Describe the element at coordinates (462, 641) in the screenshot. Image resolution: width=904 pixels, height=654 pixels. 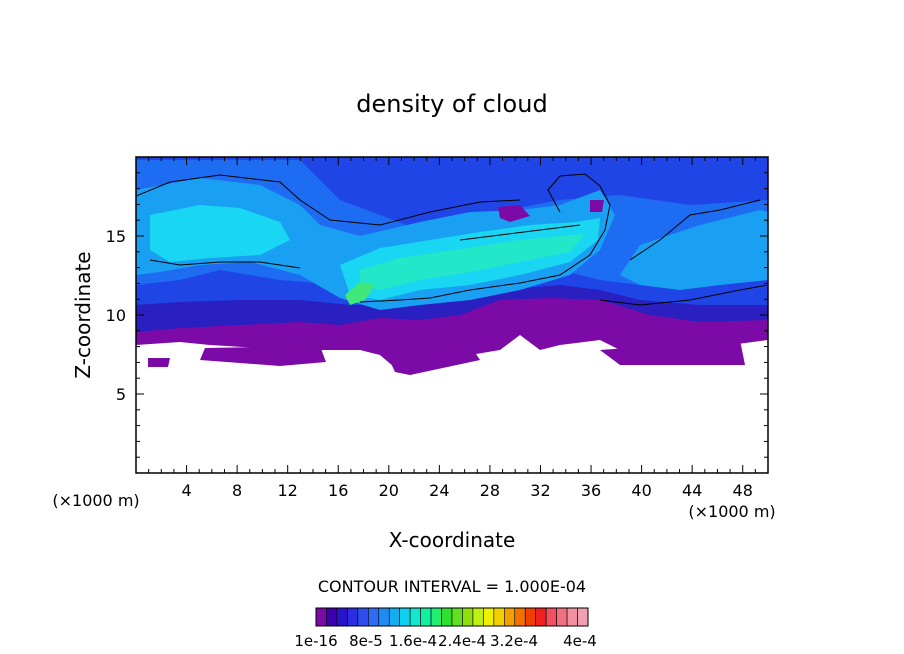
I see `colorbar-tick-label: 2.4e-4` at that location.